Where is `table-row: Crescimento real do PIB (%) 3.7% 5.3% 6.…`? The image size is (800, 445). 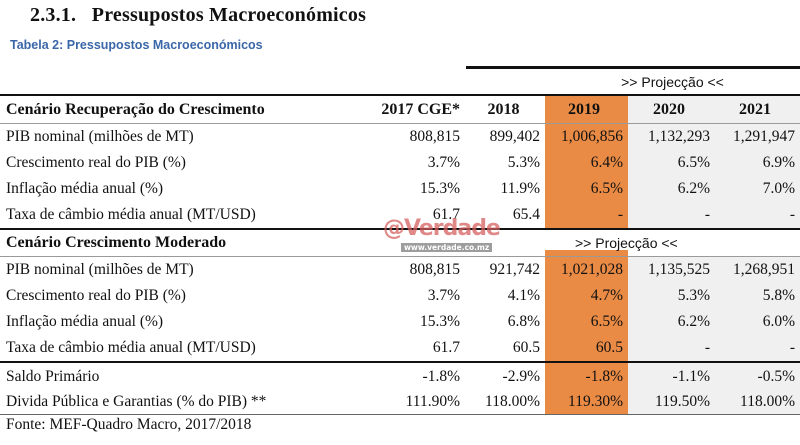 table-row: Crescimento real do PIB (%) 3.7% 5.3% 6.… is located at coordinates (400, 163).